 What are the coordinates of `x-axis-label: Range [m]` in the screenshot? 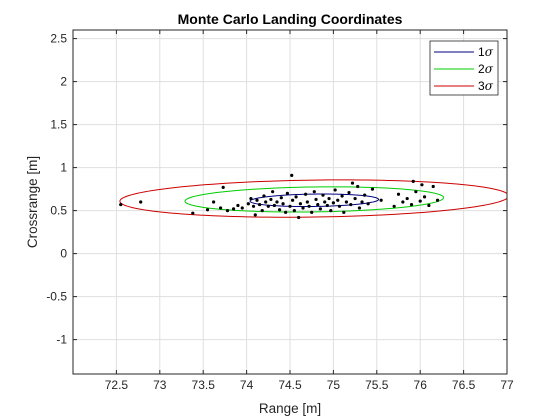 It's located at (290, 408).